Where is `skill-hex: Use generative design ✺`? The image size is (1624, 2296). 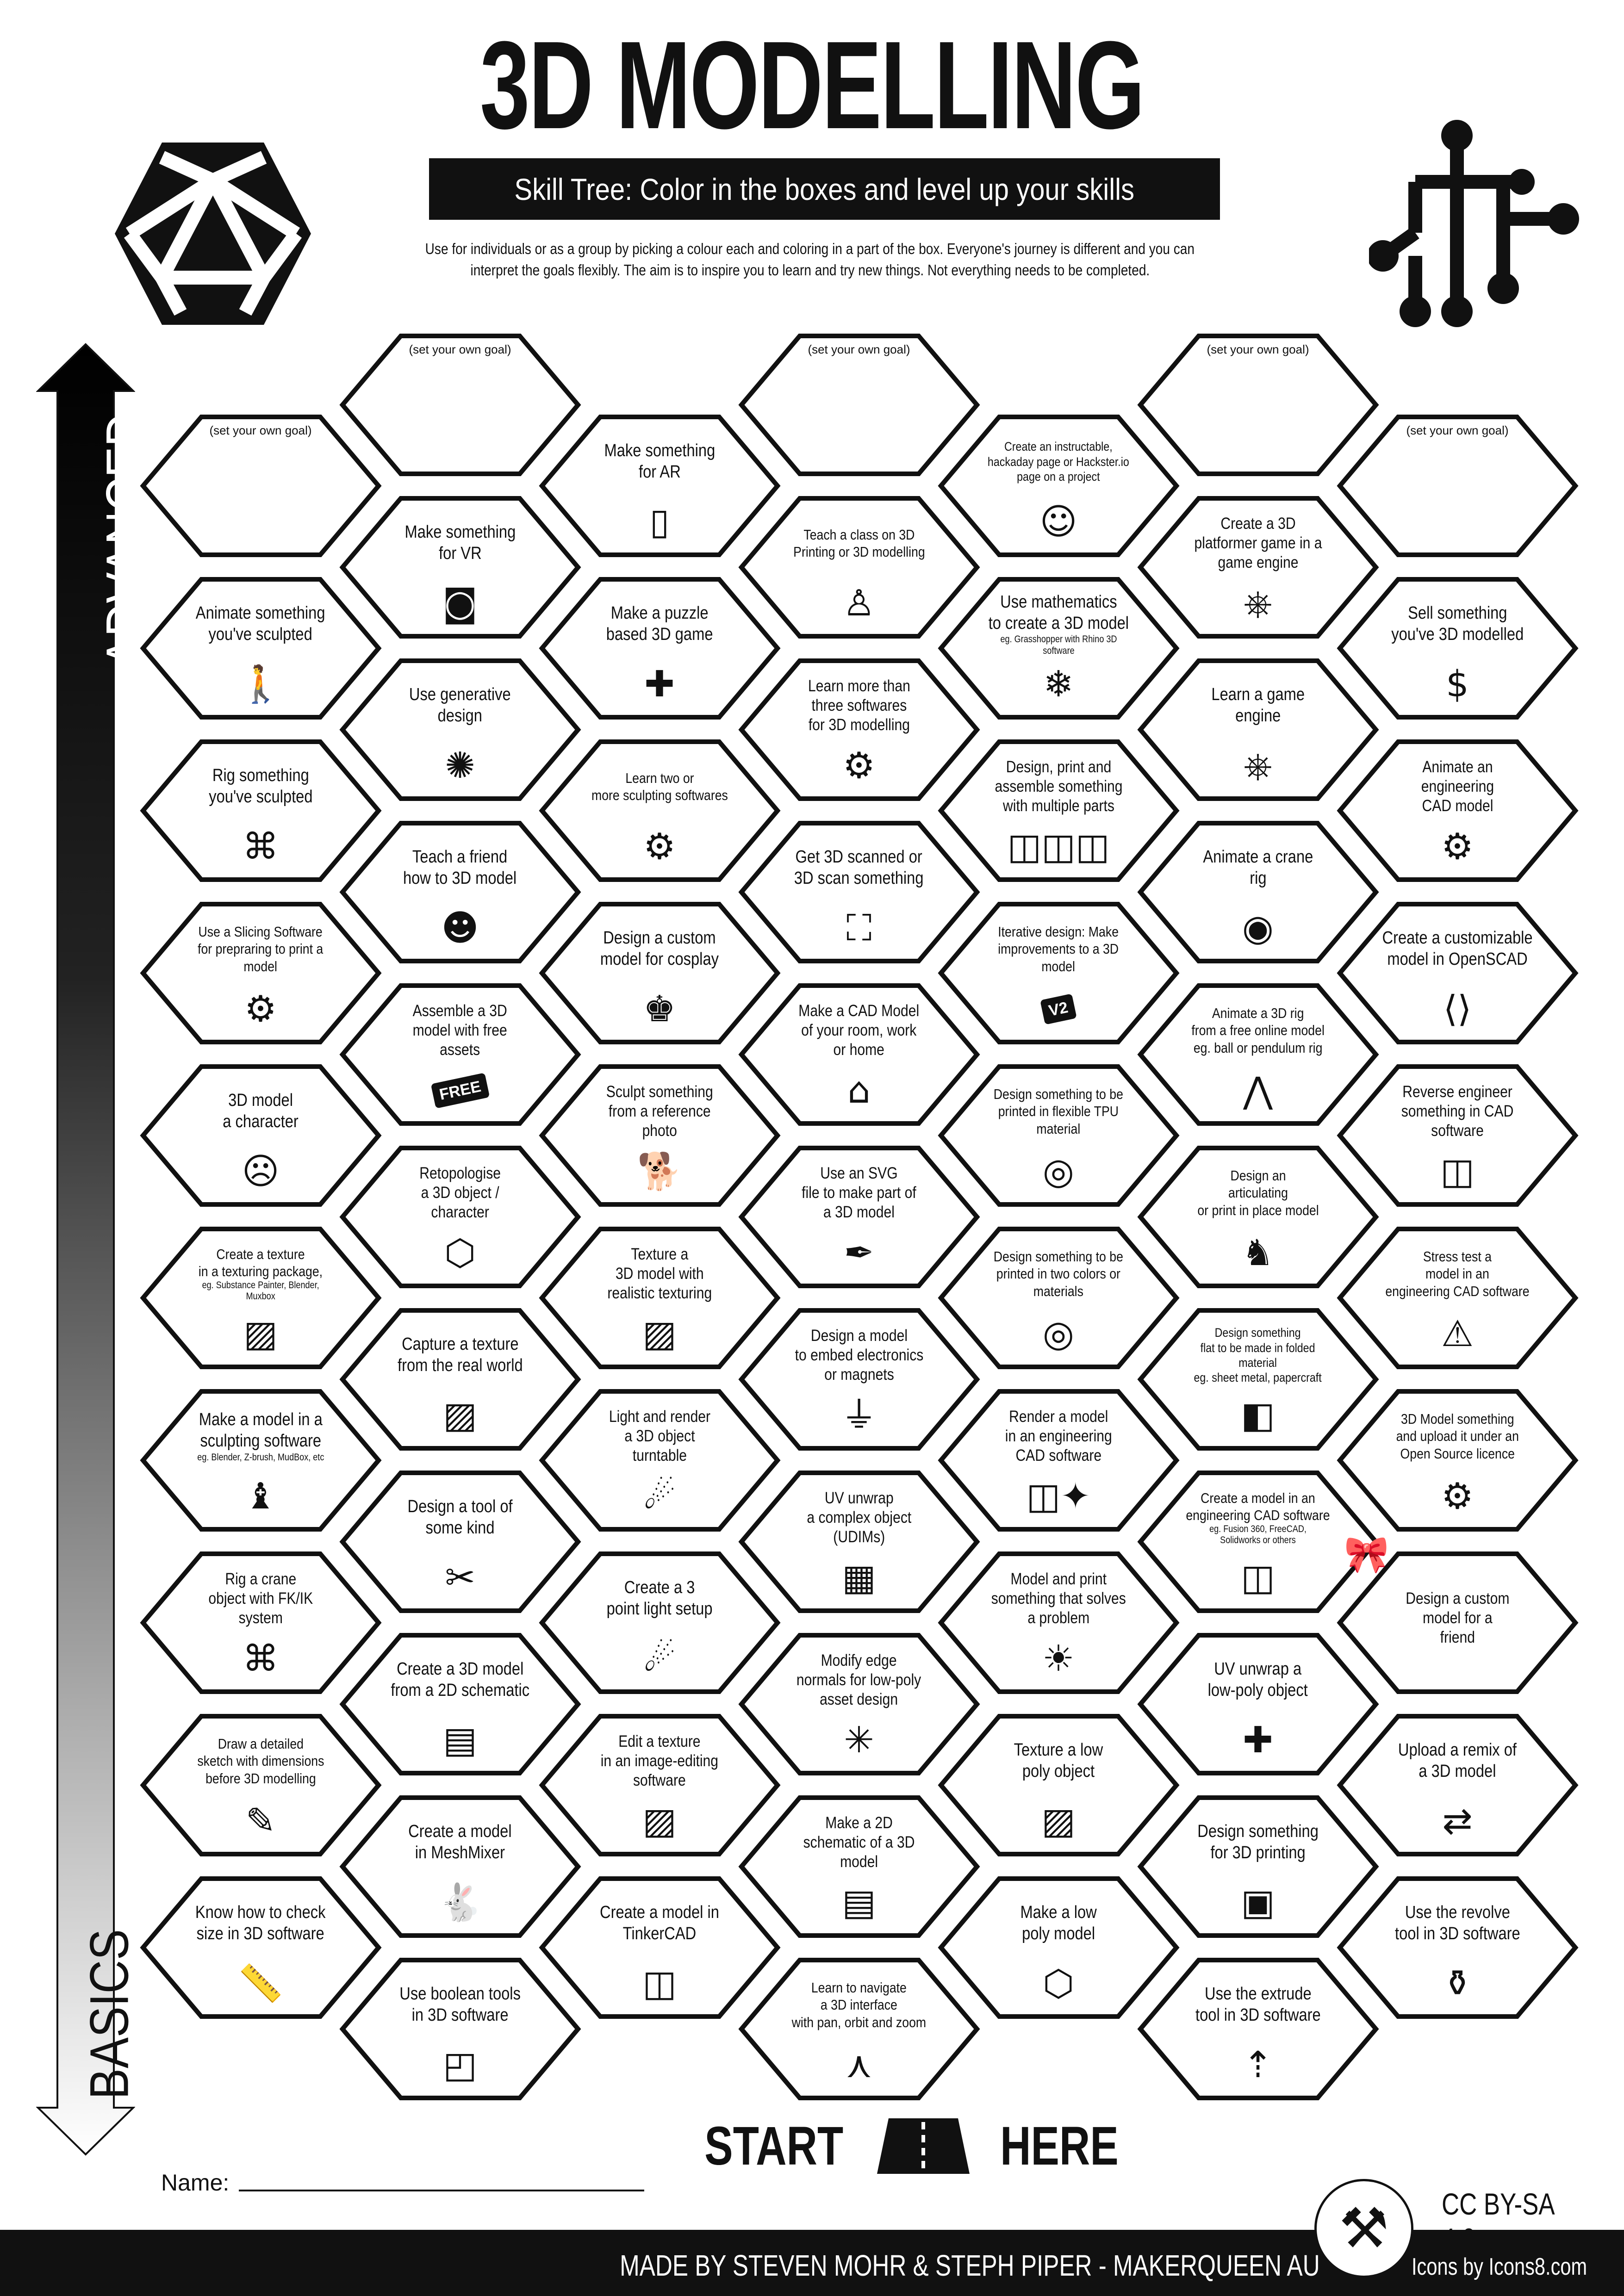
skill-hex: Use generative design ✺ is located at coordinates (460, 730).